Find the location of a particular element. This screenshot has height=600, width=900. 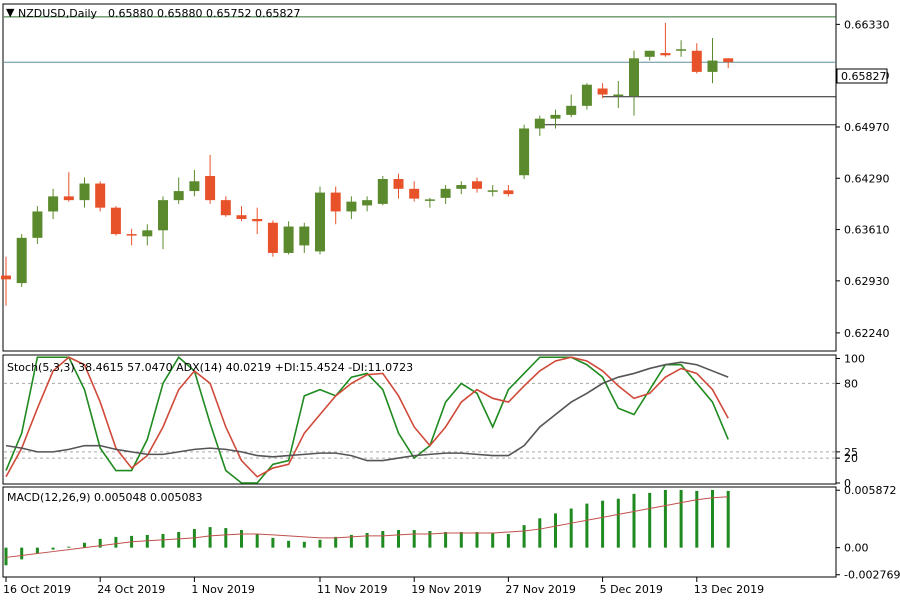

y-tick-label: -0.002769 is located at coordinates (872, 575).